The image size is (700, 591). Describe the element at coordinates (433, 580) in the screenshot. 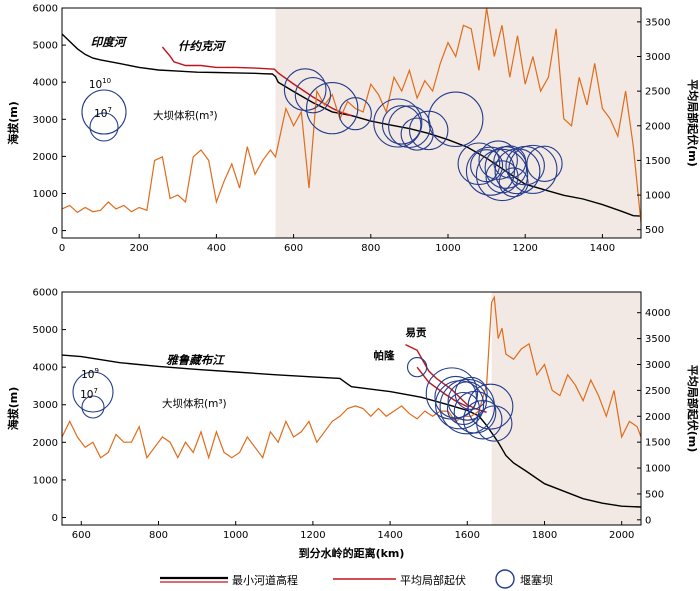

I see `legend-relief-label: 平均局部起伏` at that location.